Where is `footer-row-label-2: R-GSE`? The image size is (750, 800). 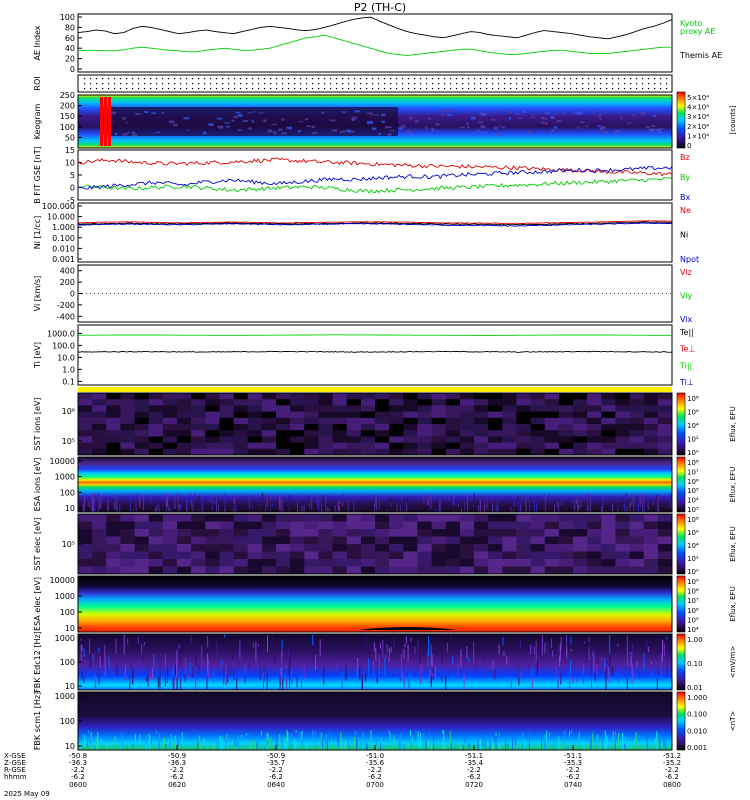 footer-row-label-2: R-GSE is located at coordinates (15, 770).